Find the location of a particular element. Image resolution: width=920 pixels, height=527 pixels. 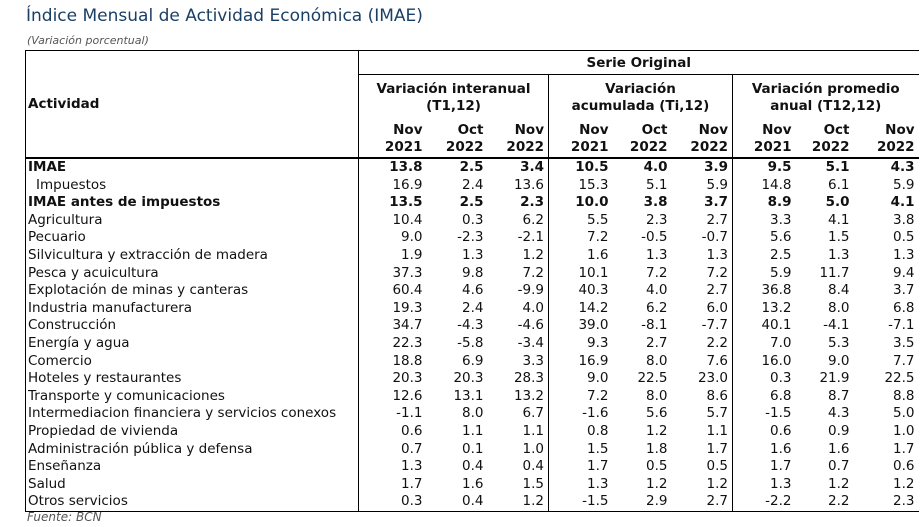

group-header-line1: Variación promedio is located at coordinates (825, 89).